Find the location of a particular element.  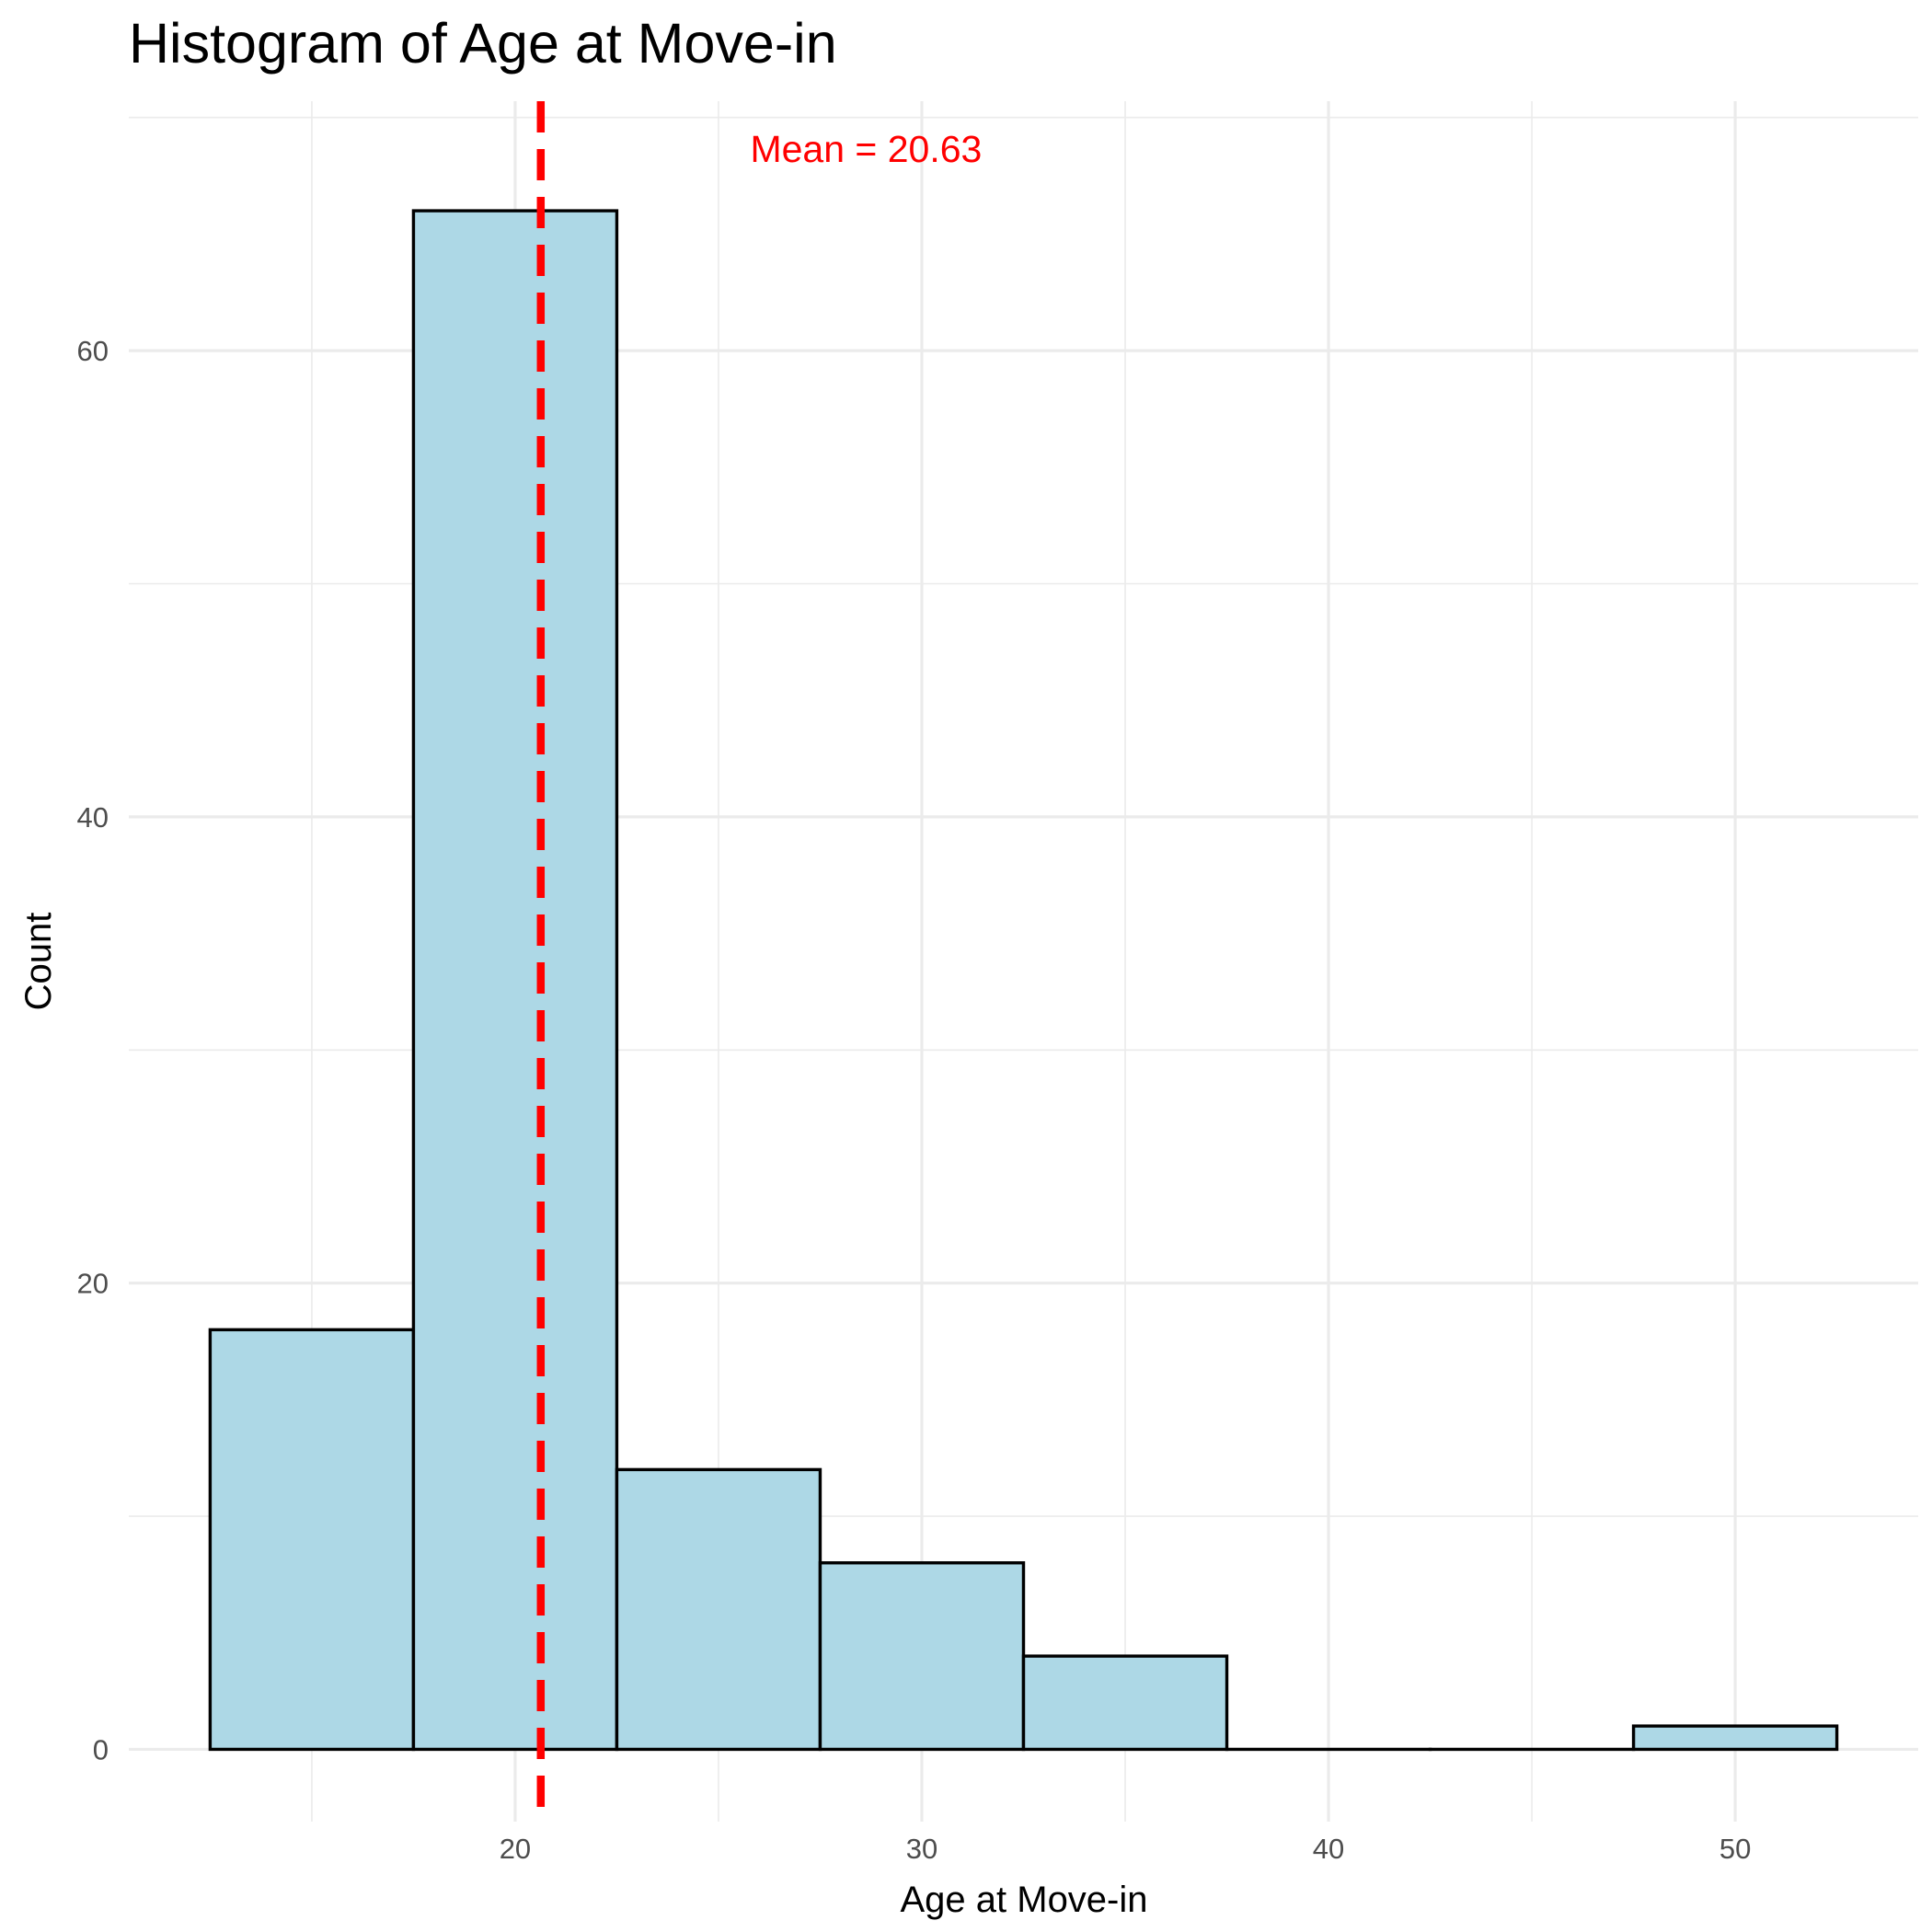

mean-label: Mean = 20.63 is located at coordinates (866, 149).